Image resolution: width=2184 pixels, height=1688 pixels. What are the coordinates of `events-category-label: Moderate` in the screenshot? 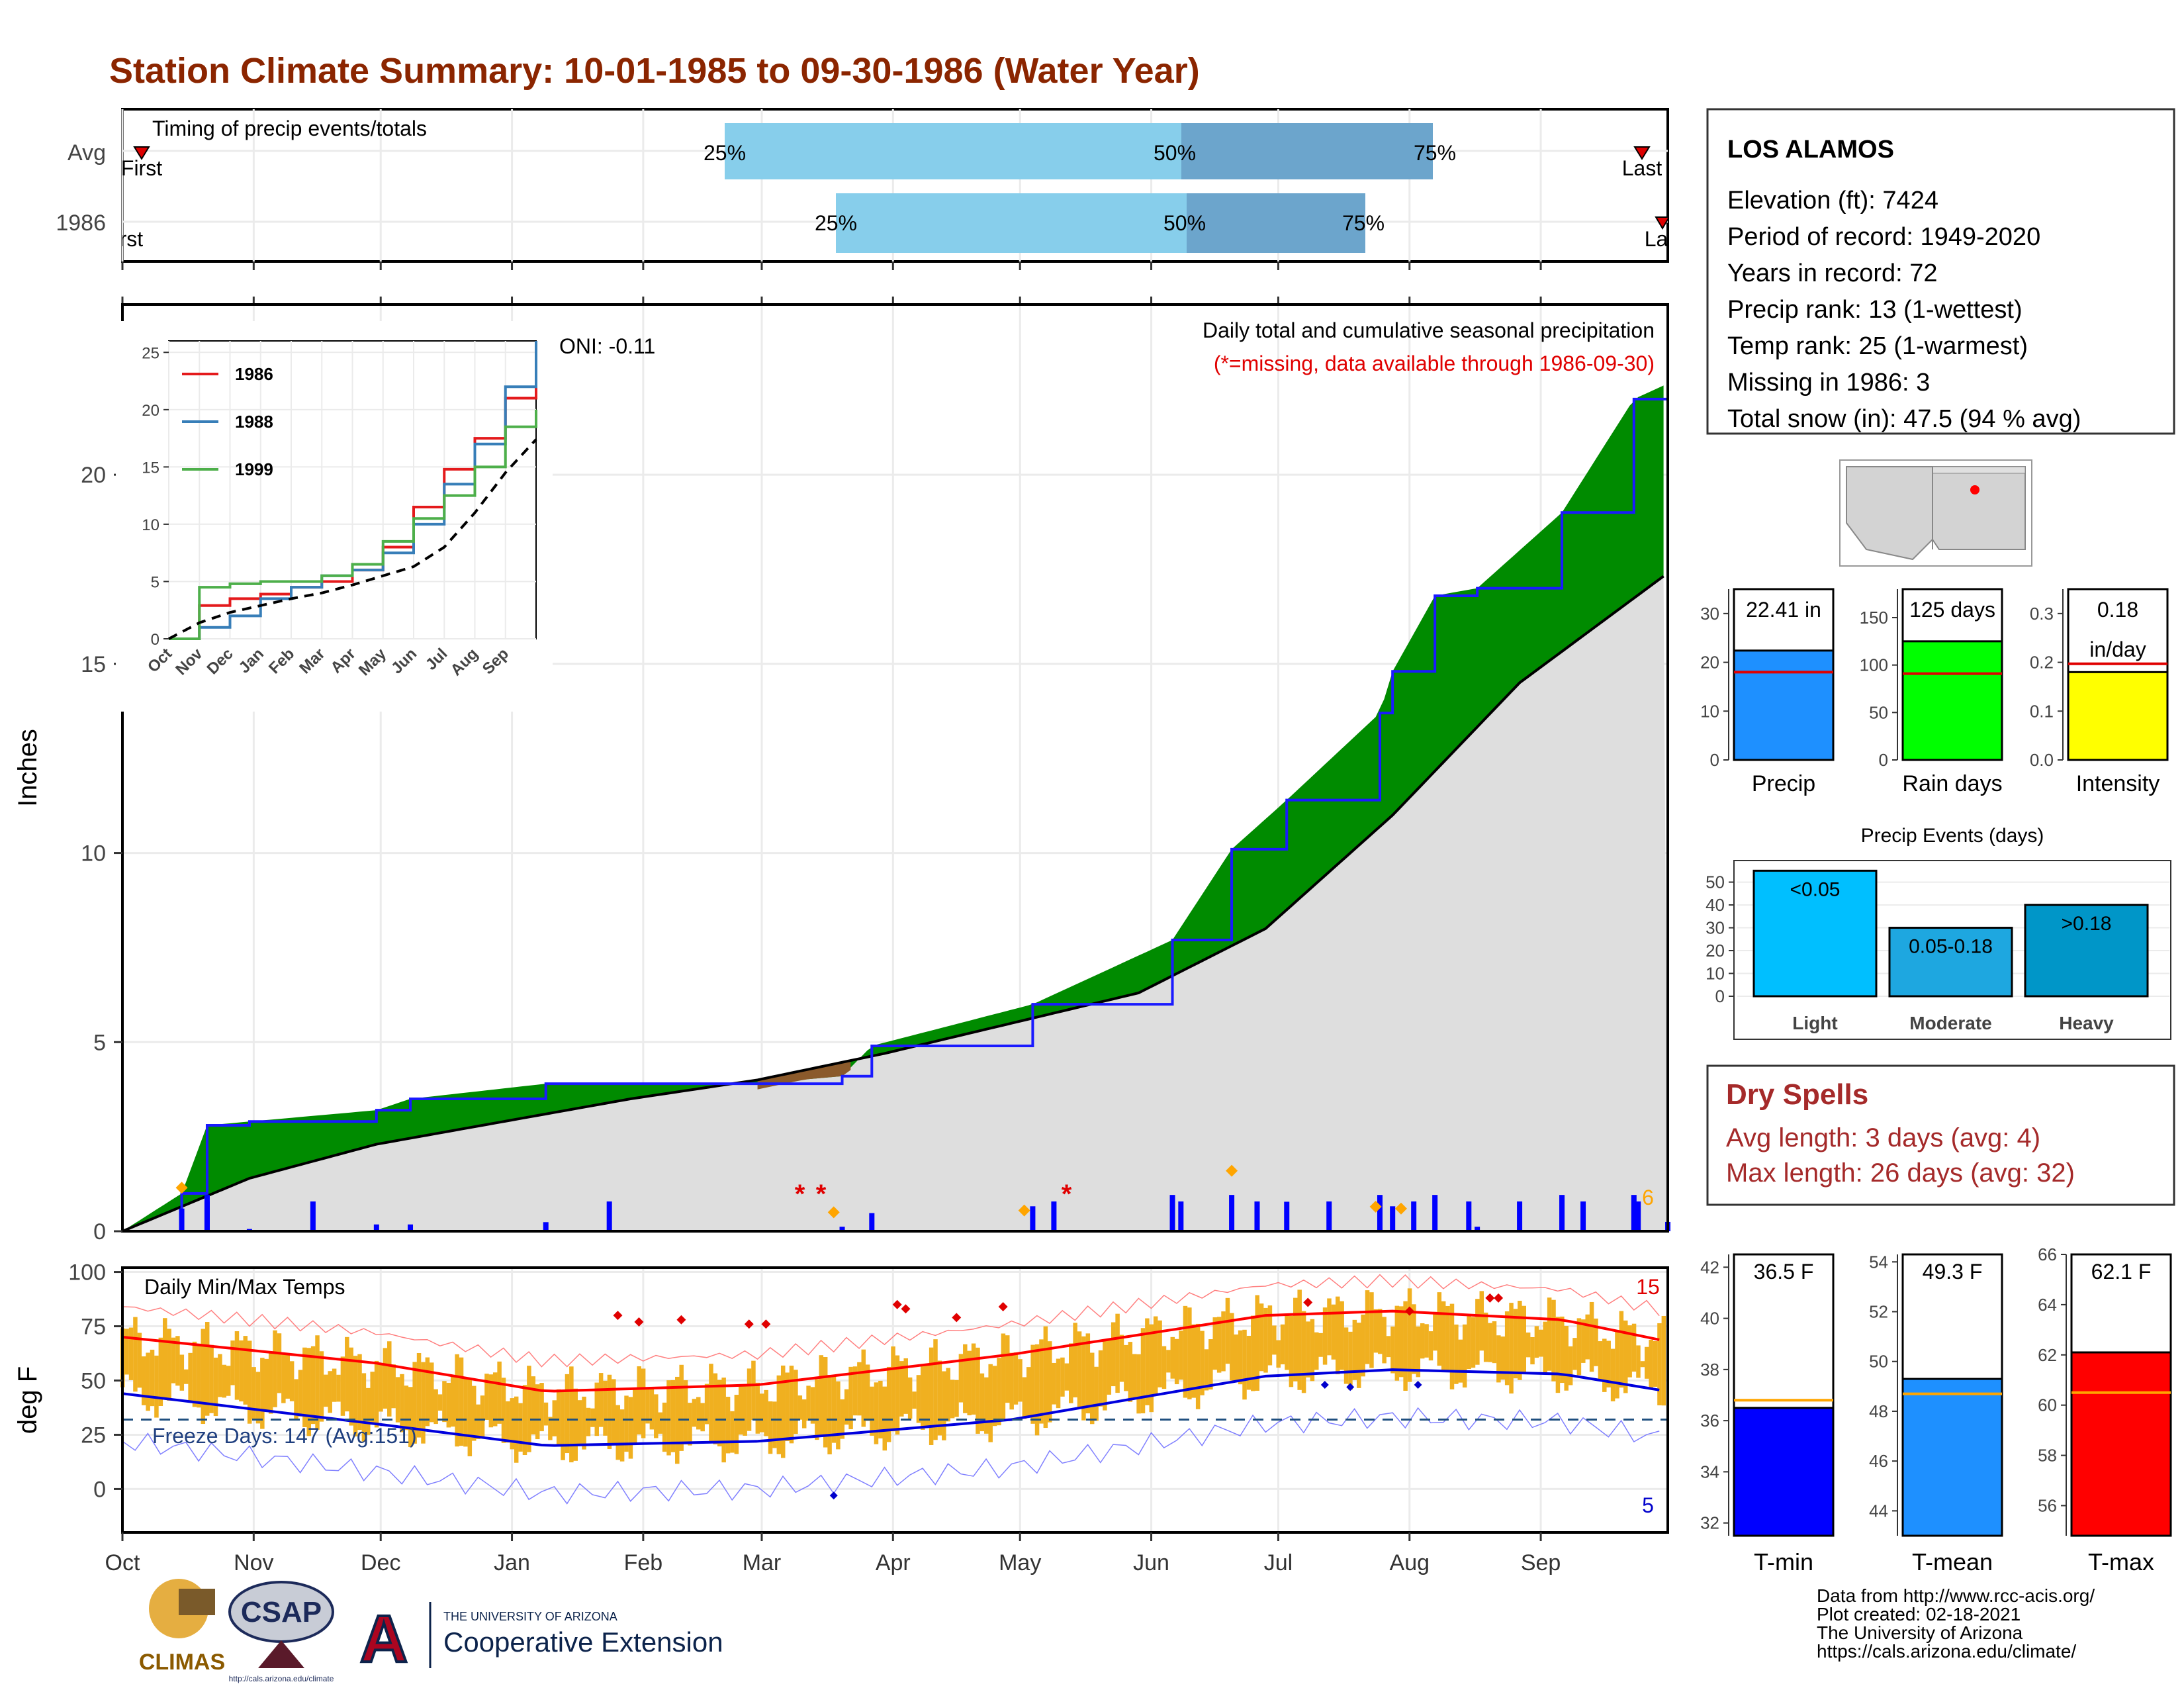 It's located at (1950, 1023).